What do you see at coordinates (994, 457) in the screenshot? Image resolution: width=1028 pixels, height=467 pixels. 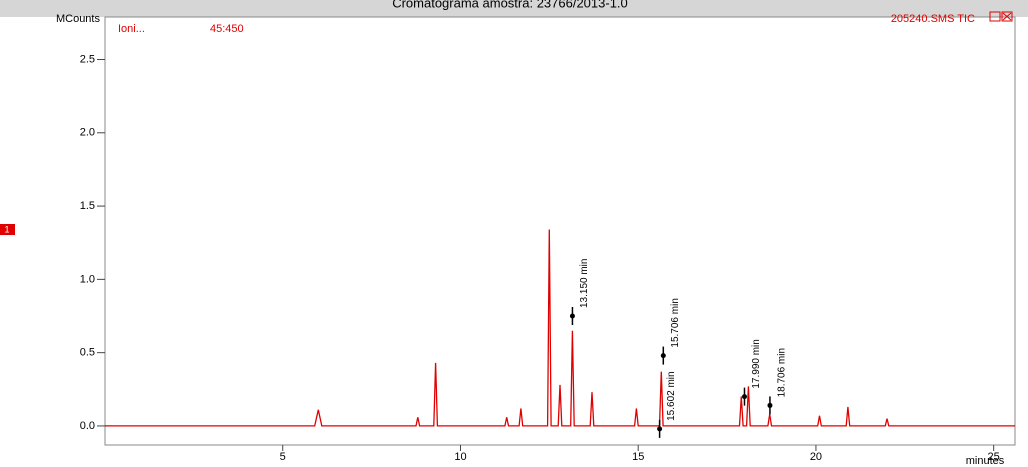 I see `x-tick-label: 25` at bounding box center [994, 457].